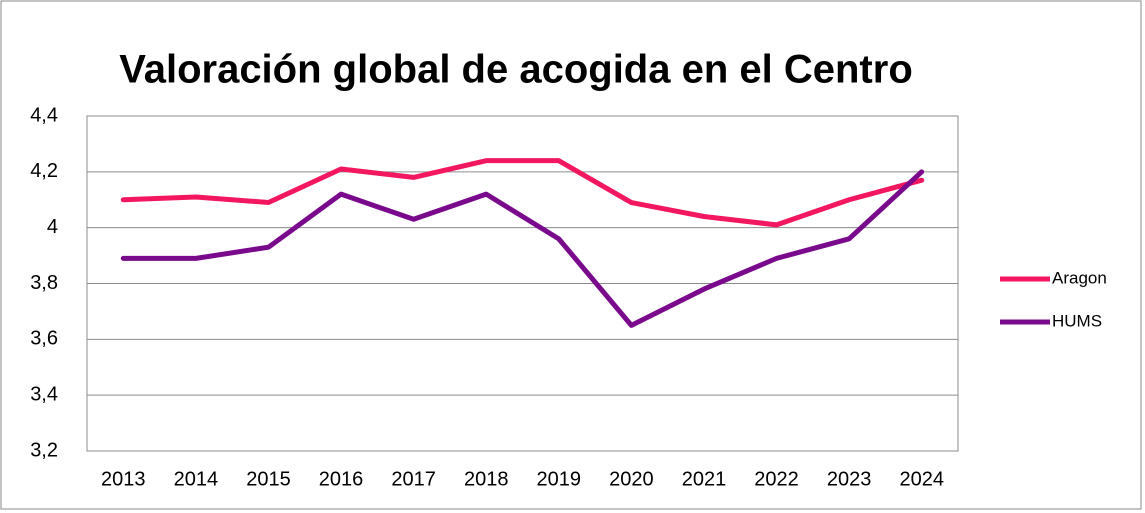  What do you see at coordinates (341, 479) in the screenshot?
I see `x-tick-label: 2016` at bounding box center [341, 479].